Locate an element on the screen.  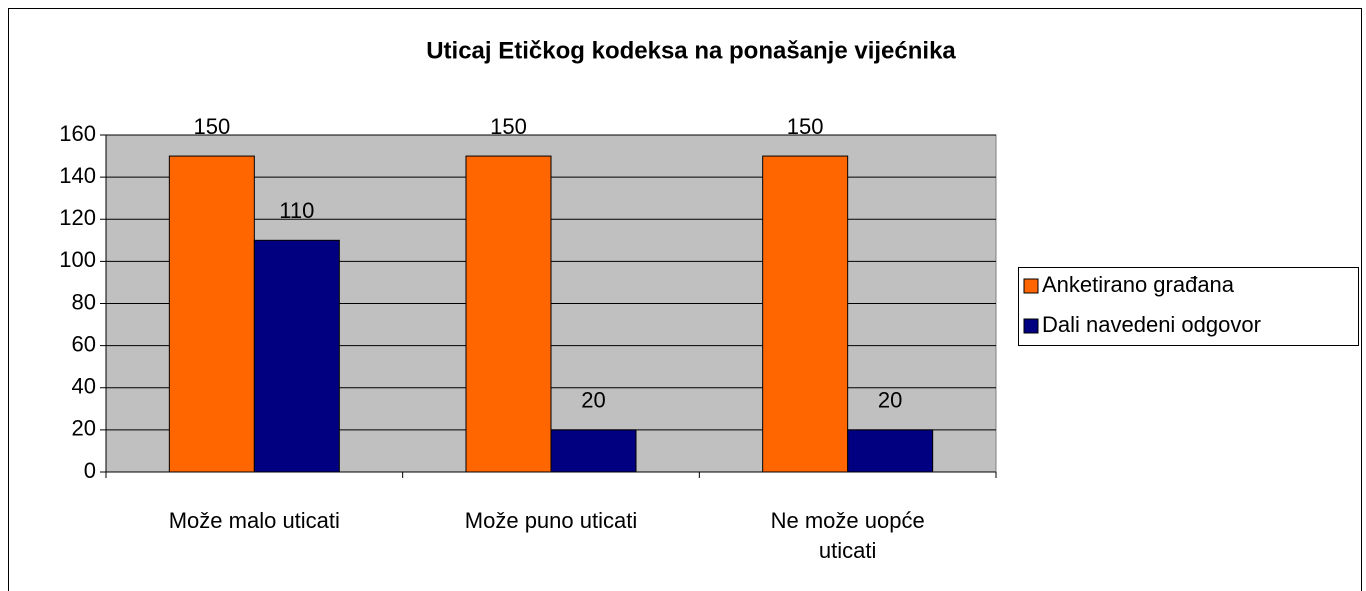
x-tick-label: Može malo uticati is located at coordinates (254, 520).